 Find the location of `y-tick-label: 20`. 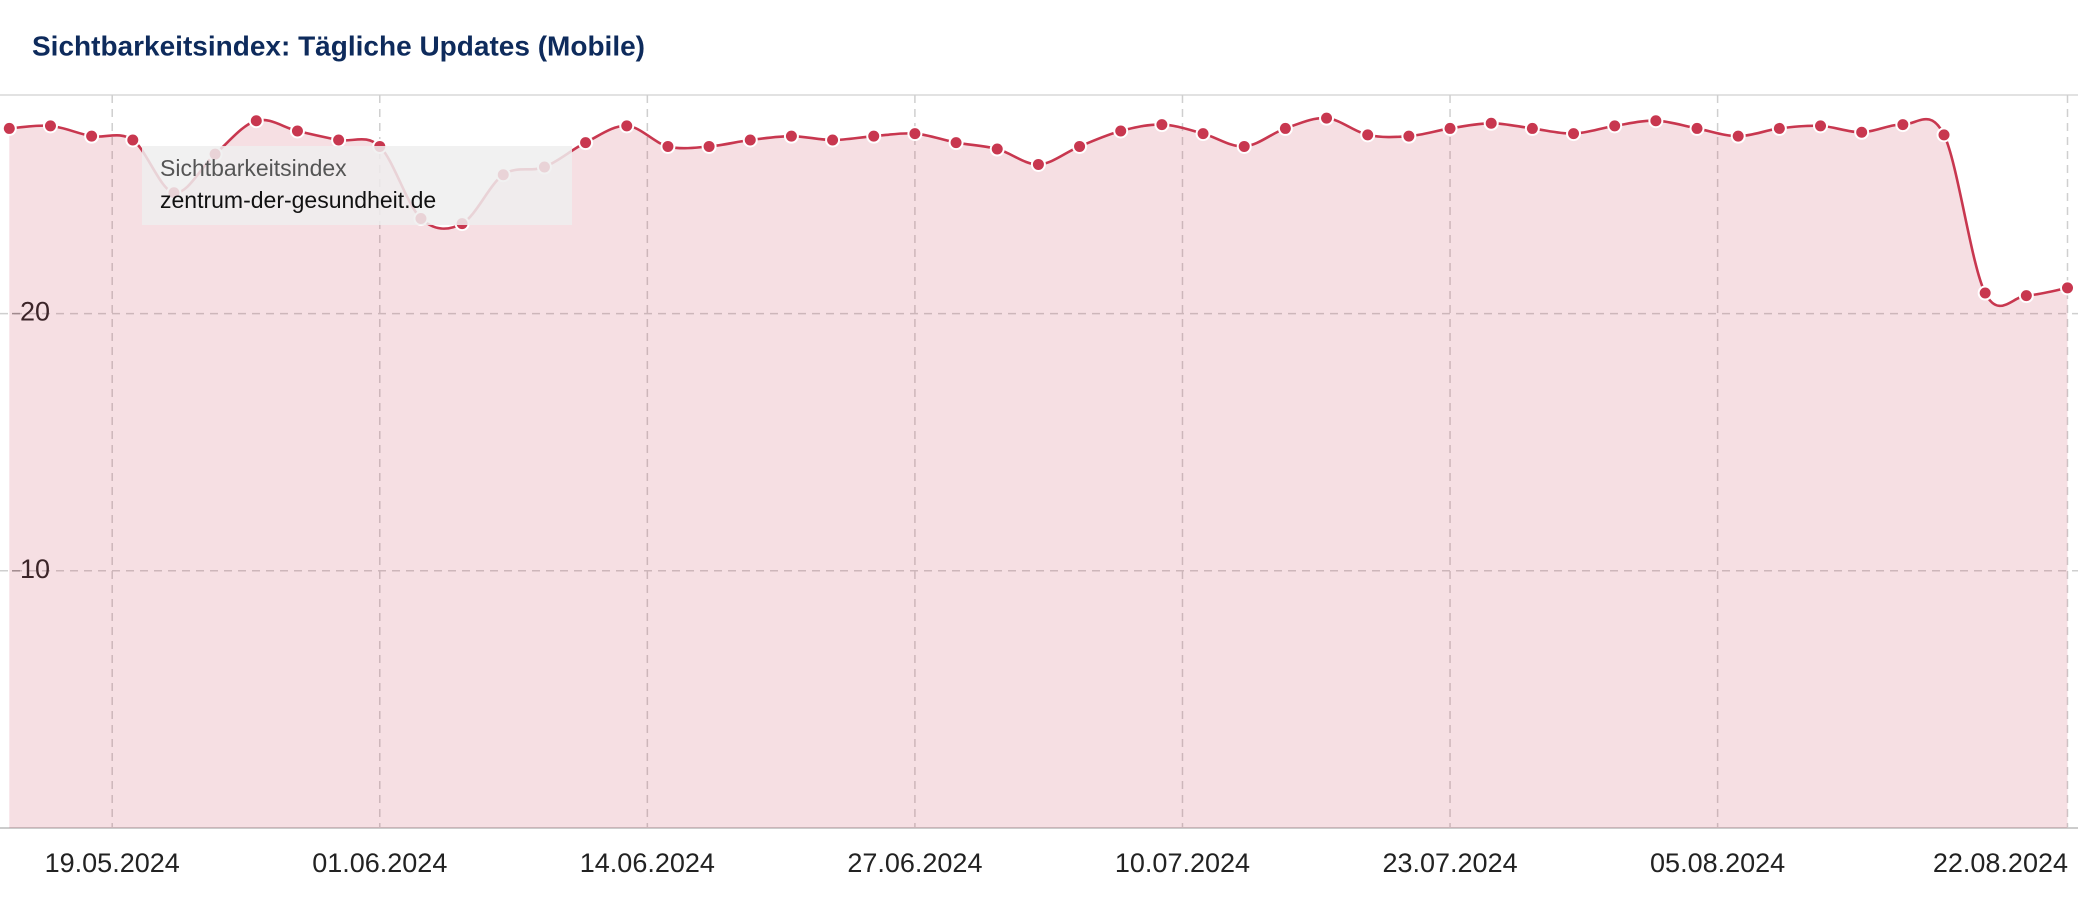

y-tick-label: 20 is located at coordinates (35, 312).